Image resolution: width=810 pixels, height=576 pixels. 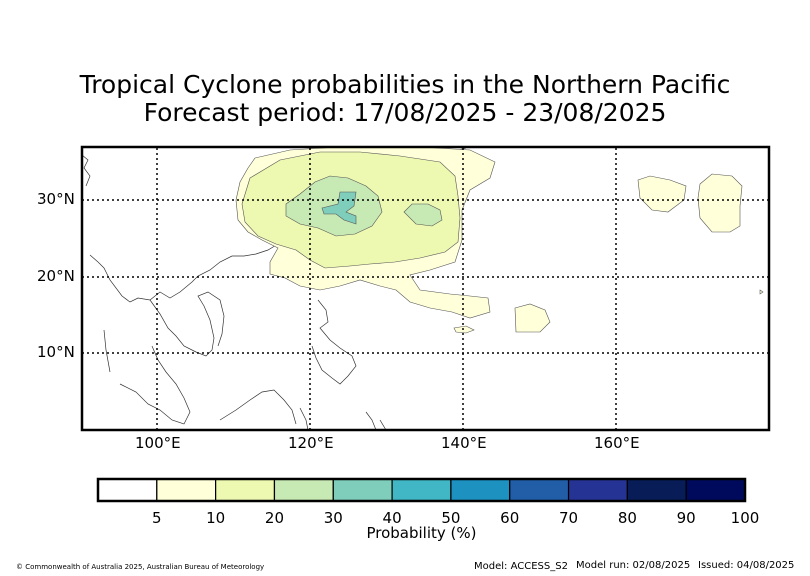 I want to click on model-run: Model run: 02/08/2025, so click(x=633, y=565).